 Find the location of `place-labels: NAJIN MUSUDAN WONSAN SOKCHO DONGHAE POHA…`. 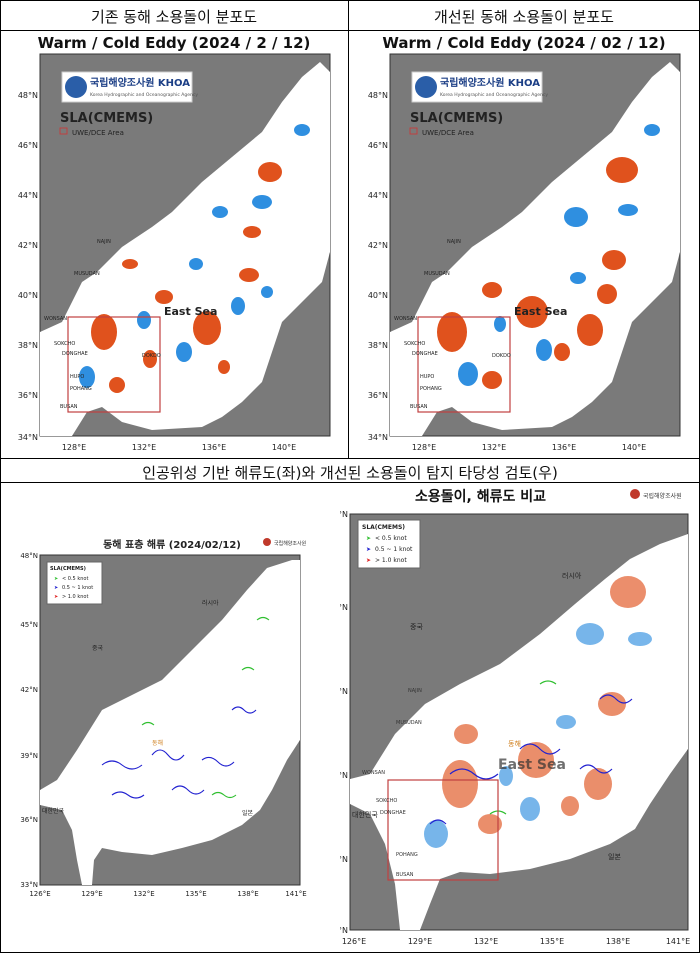

place-labels: NAJIN MUSUDAN WONSAN SOKCHO DONGHAE POHA… is located at coordinates (392, 783).